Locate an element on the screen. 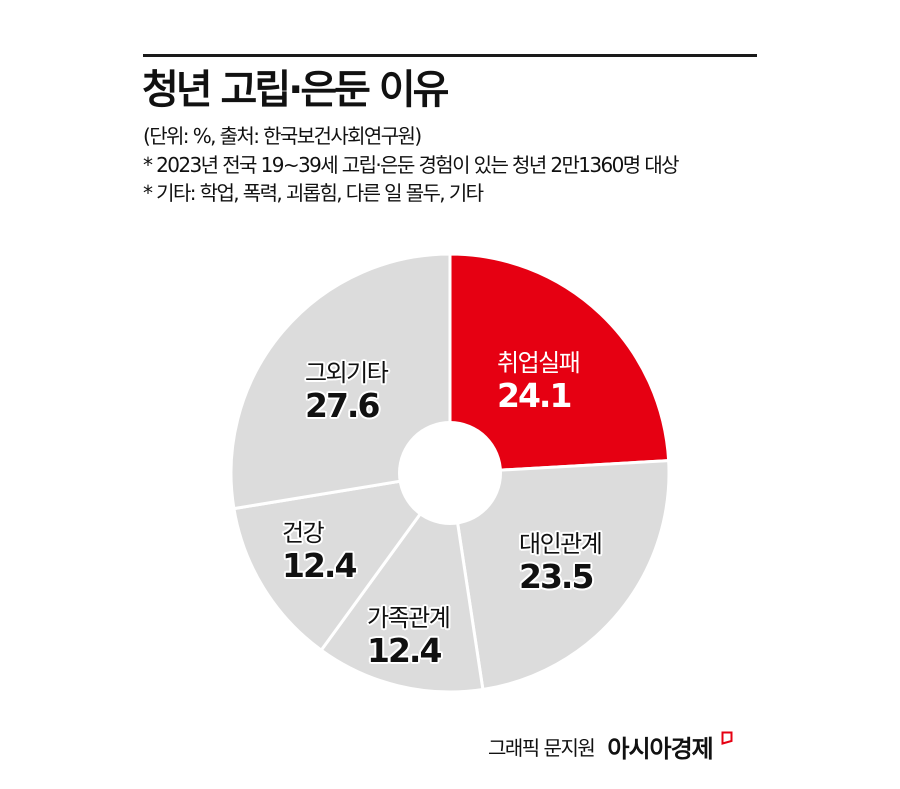 This screenshot has width=900, height=789. chart-title: 청년 고립·은둔 이유 is located at coordinates (295, 90).